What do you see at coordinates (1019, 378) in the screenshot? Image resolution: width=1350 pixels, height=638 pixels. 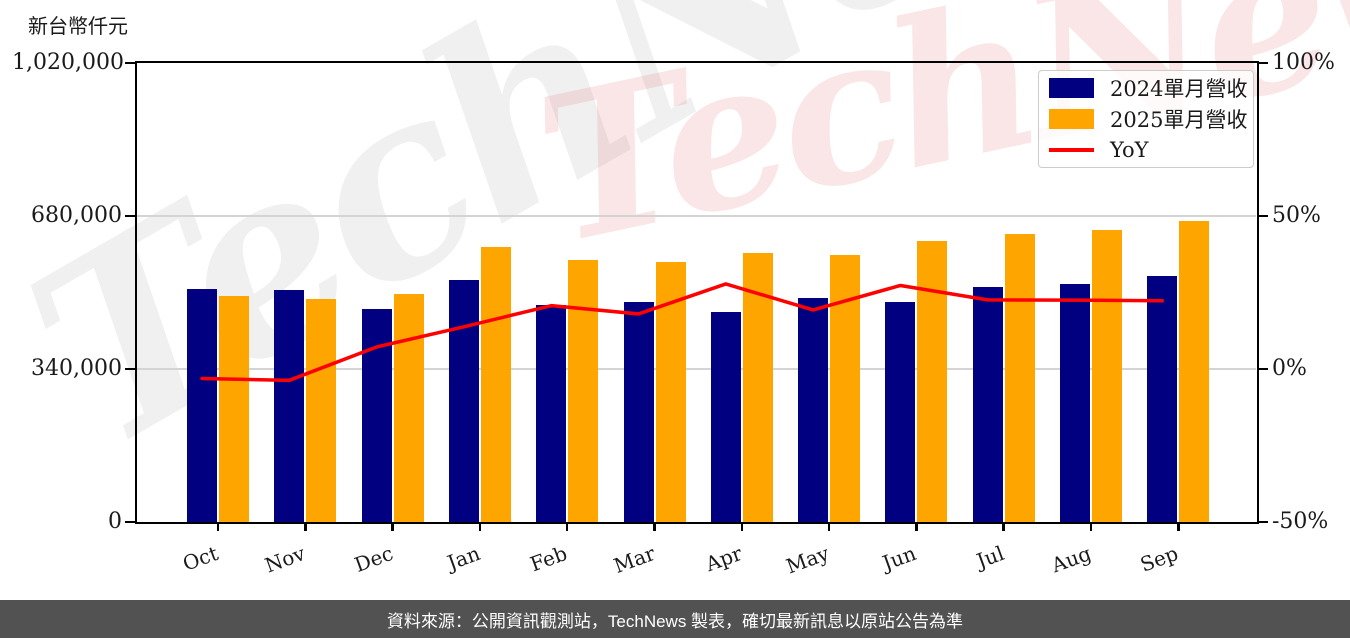 I see `bar-2025-Jul` at bounding box center [1019, 378].